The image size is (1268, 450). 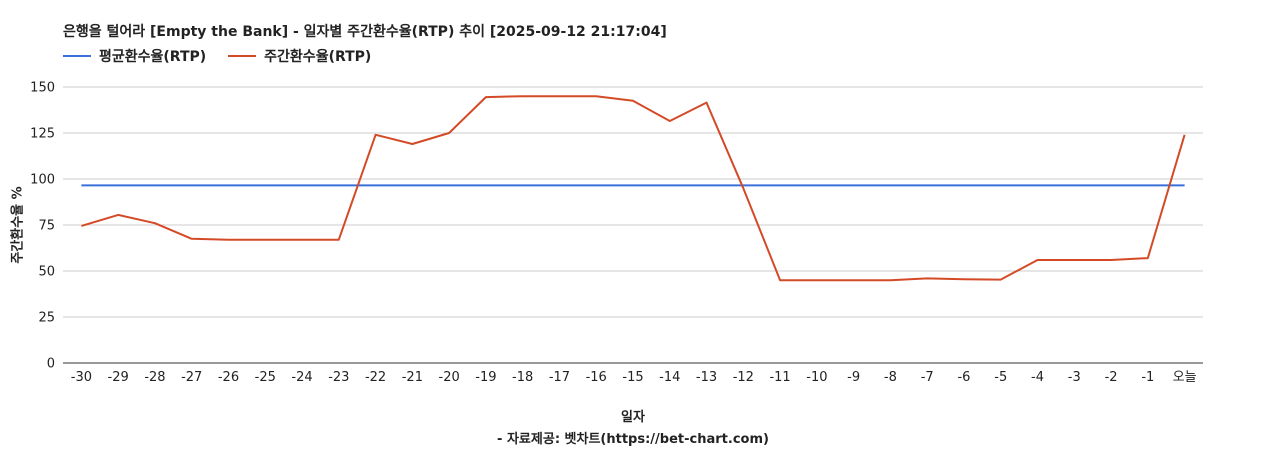 I want to click on legend-swatch-average-rtp, so click(x=77, y=56).